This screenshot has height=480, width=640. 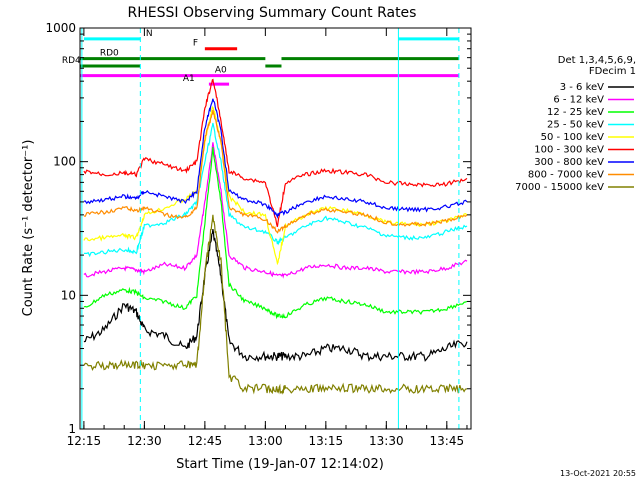 What do you see at coordinates (144, 441) in the screenshot?
I see `x-tick-label: 12:30` at bounding box center [144, 441].